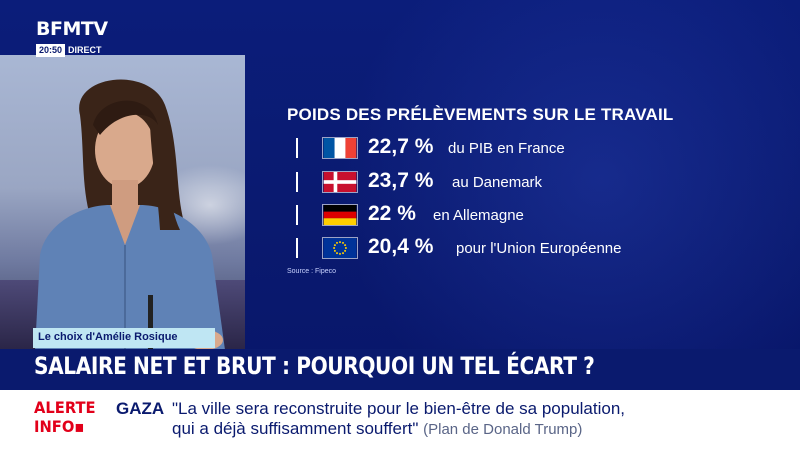 Image resolution: width=800 pixels, height=450 pixels. Describe the element at coordinates (312, 271) in the screenshot. I see `source-note: Source : Fipeco` at that location.